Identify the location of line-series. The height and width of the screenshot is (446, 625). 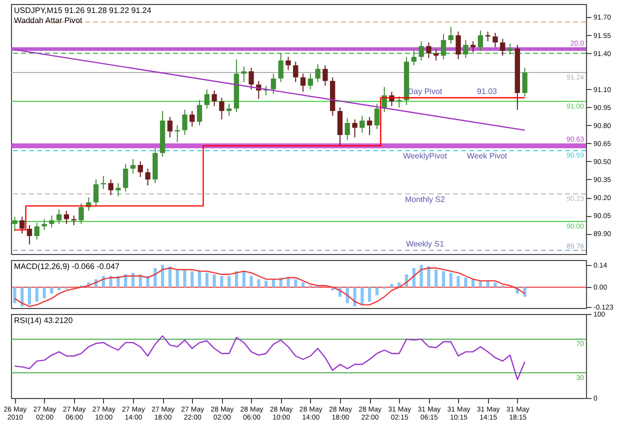
(270, 357).